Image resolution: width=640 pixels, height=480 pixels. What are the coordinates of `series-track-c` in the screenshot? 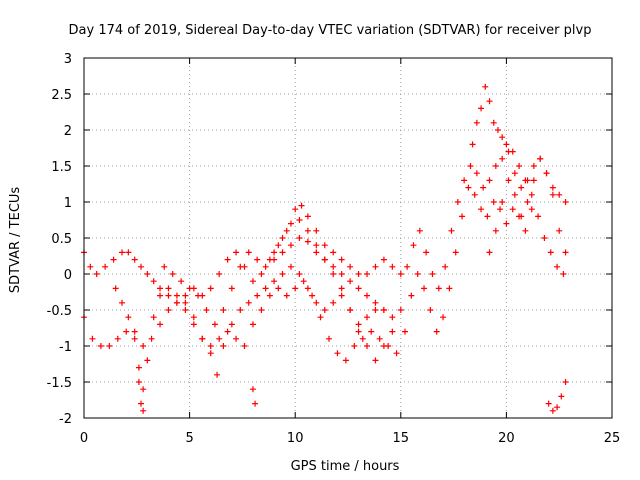 It's located at (254, 328).